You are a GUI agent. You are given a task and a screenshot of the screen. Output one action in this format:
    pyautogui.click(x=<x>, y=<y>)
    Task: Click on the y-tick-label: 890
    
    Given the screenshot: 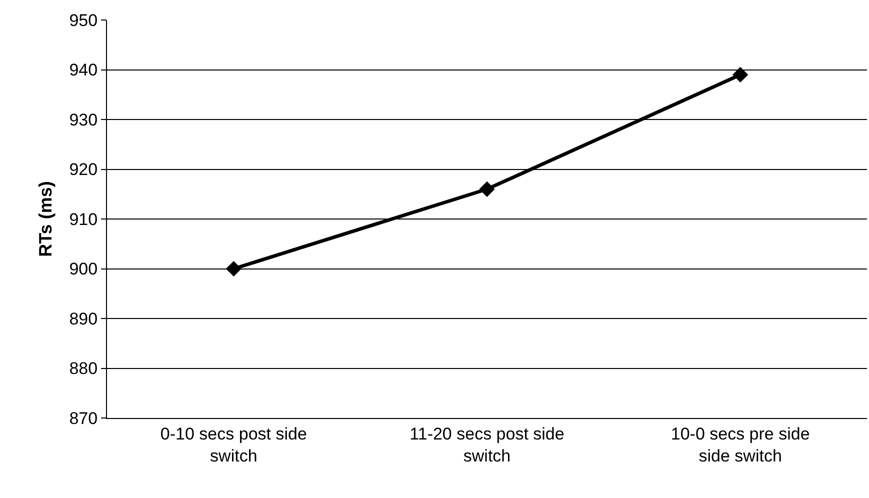 What is the action you would take?
    pyautogui.click(x=83, y=318)
    